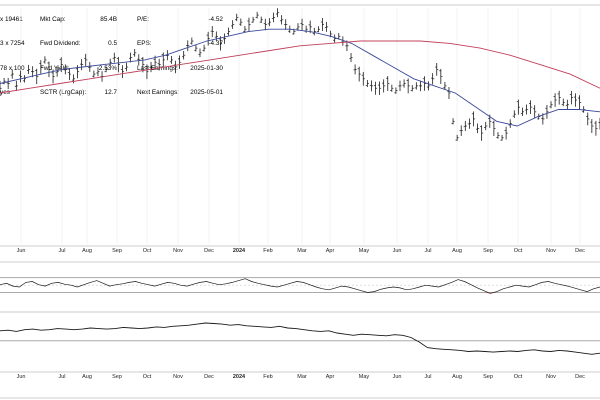 The width and height of the screenshot is (600, 400). What do you see at coordinates (206, 68) in the screenshot?
I see `stat-value: 2025-01-30` at bounding box center [206, 68].